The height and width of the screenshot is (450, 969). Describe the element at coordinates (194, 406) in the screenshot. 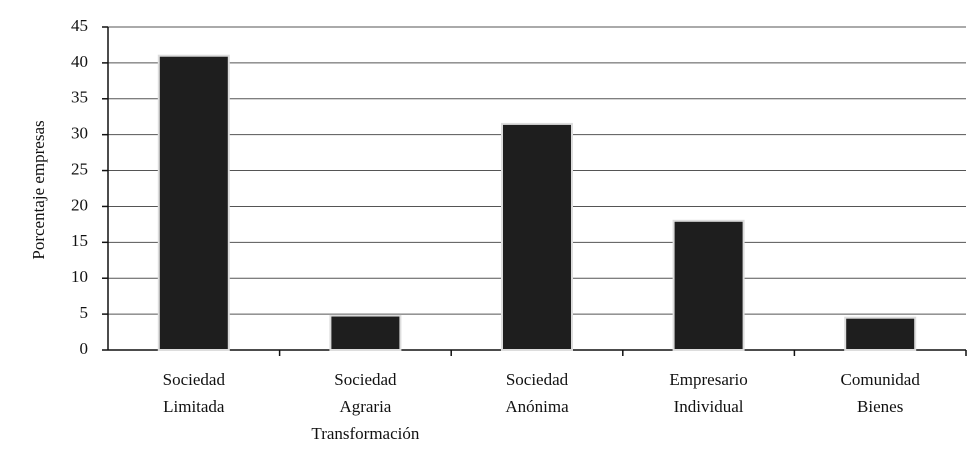

I see `x-tick-label: Limitada` at that location.